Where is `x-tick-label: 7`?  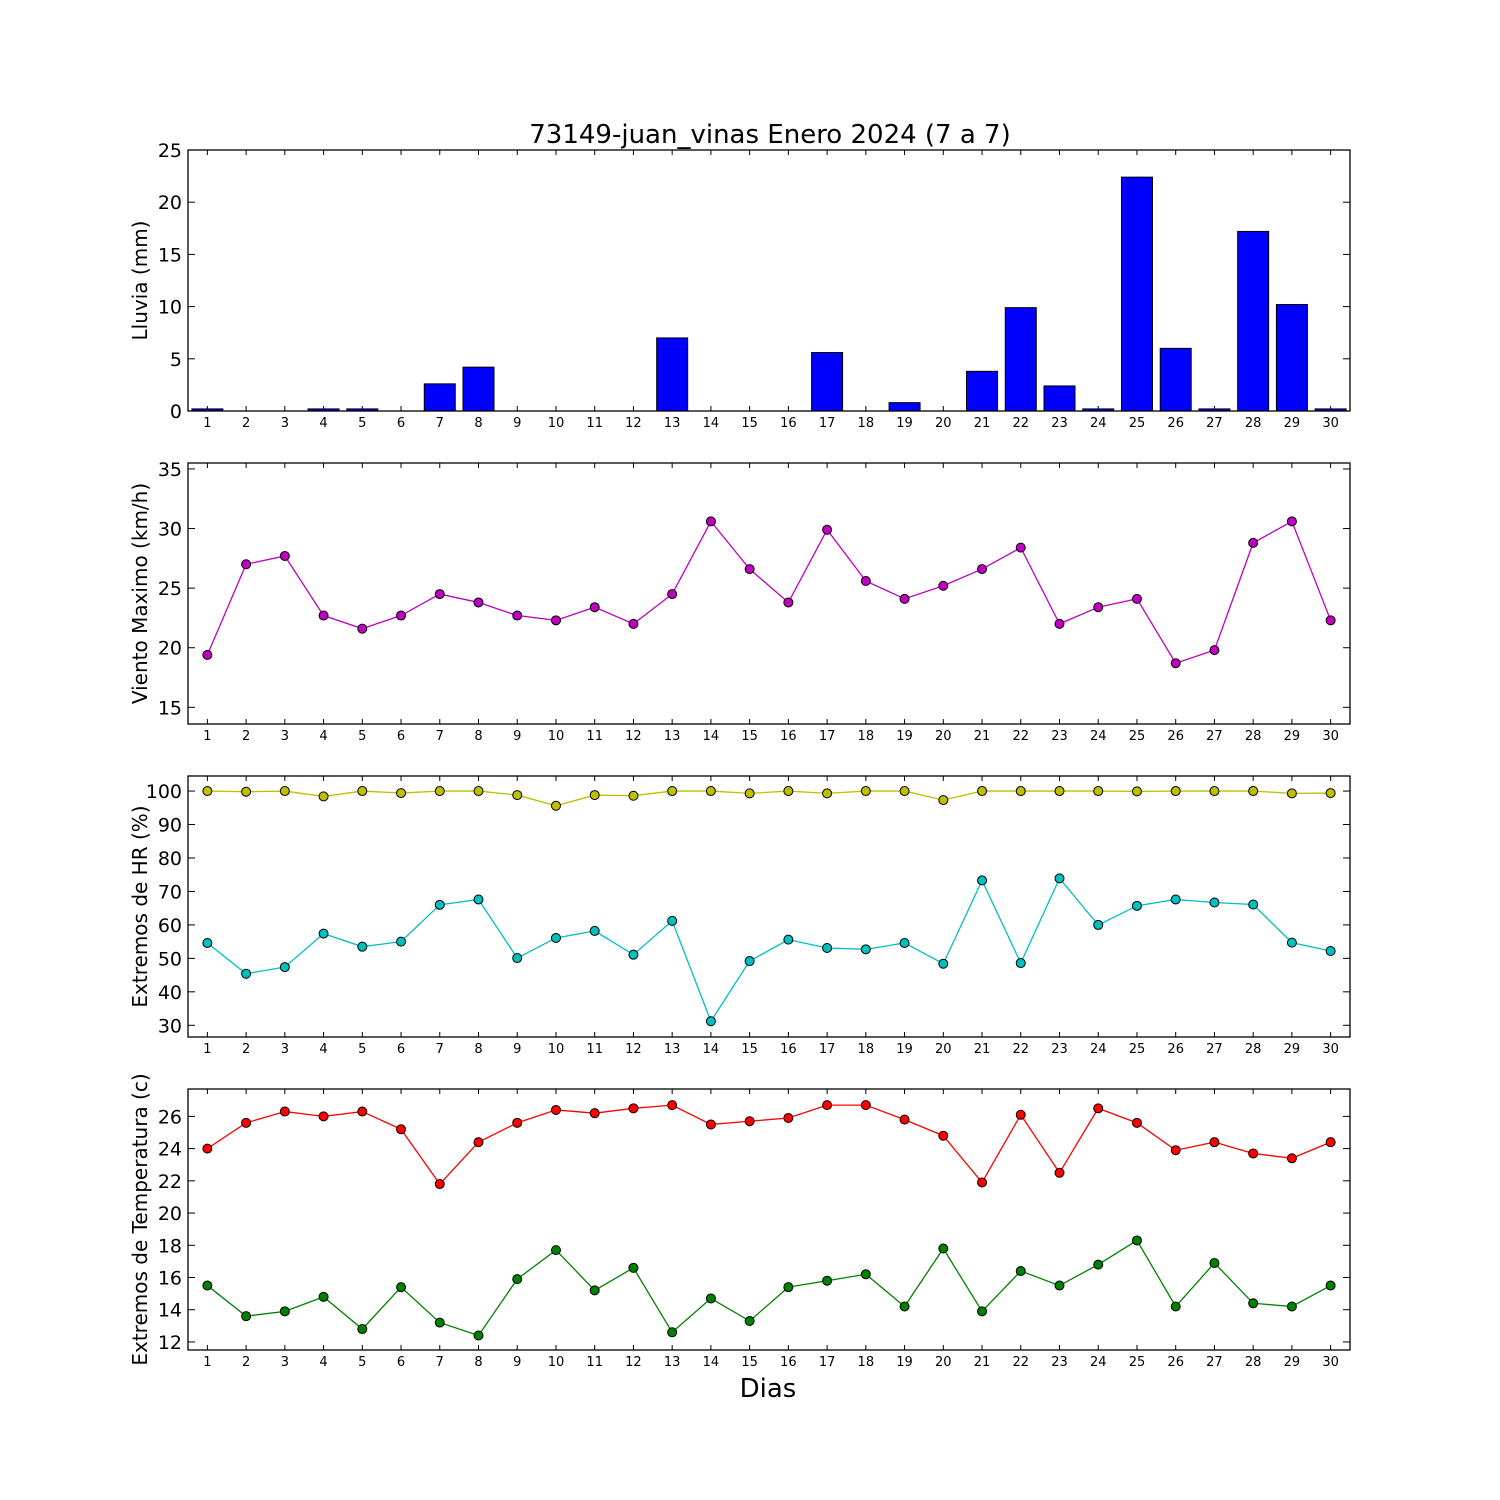 x-tick-label: 7 is located at coordinates (440, 1362).